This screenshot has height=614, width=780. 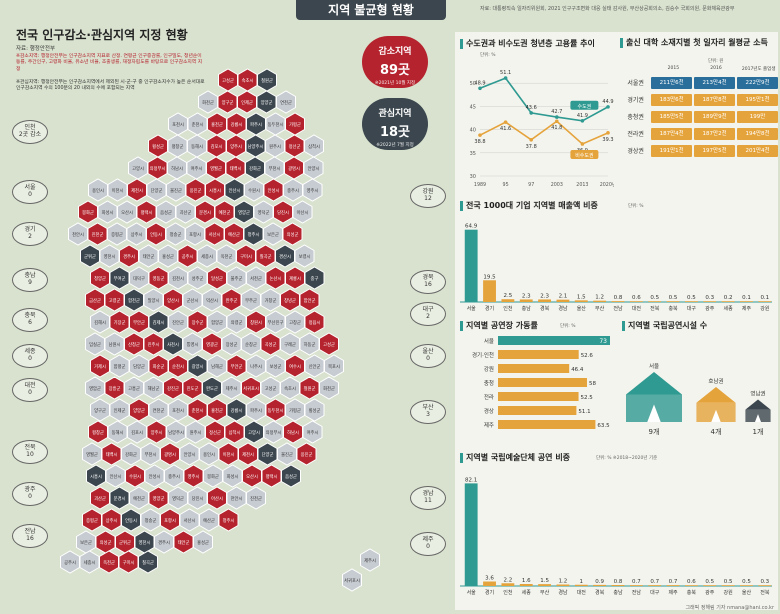 What do you see at coordinates (715, 133) in the screenshot?
I see `salary-cell: 187만2천` at bounding box center [715, 133].